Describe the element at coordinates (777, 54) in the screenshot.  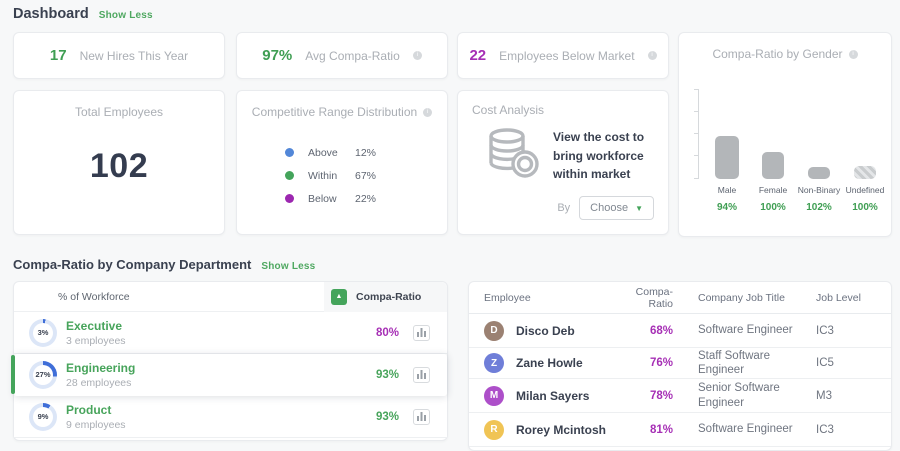
I see `gender-card-title: Compa-Ratio by Gender` at that location.